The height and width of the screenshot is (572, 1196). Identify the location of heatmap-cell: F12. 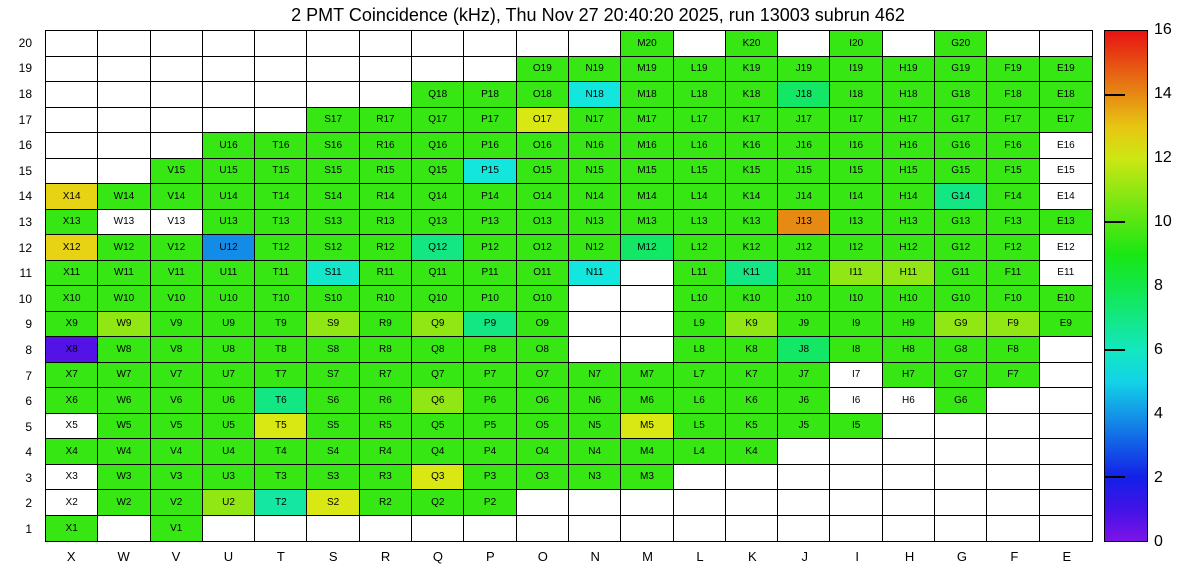
(1013, 248).